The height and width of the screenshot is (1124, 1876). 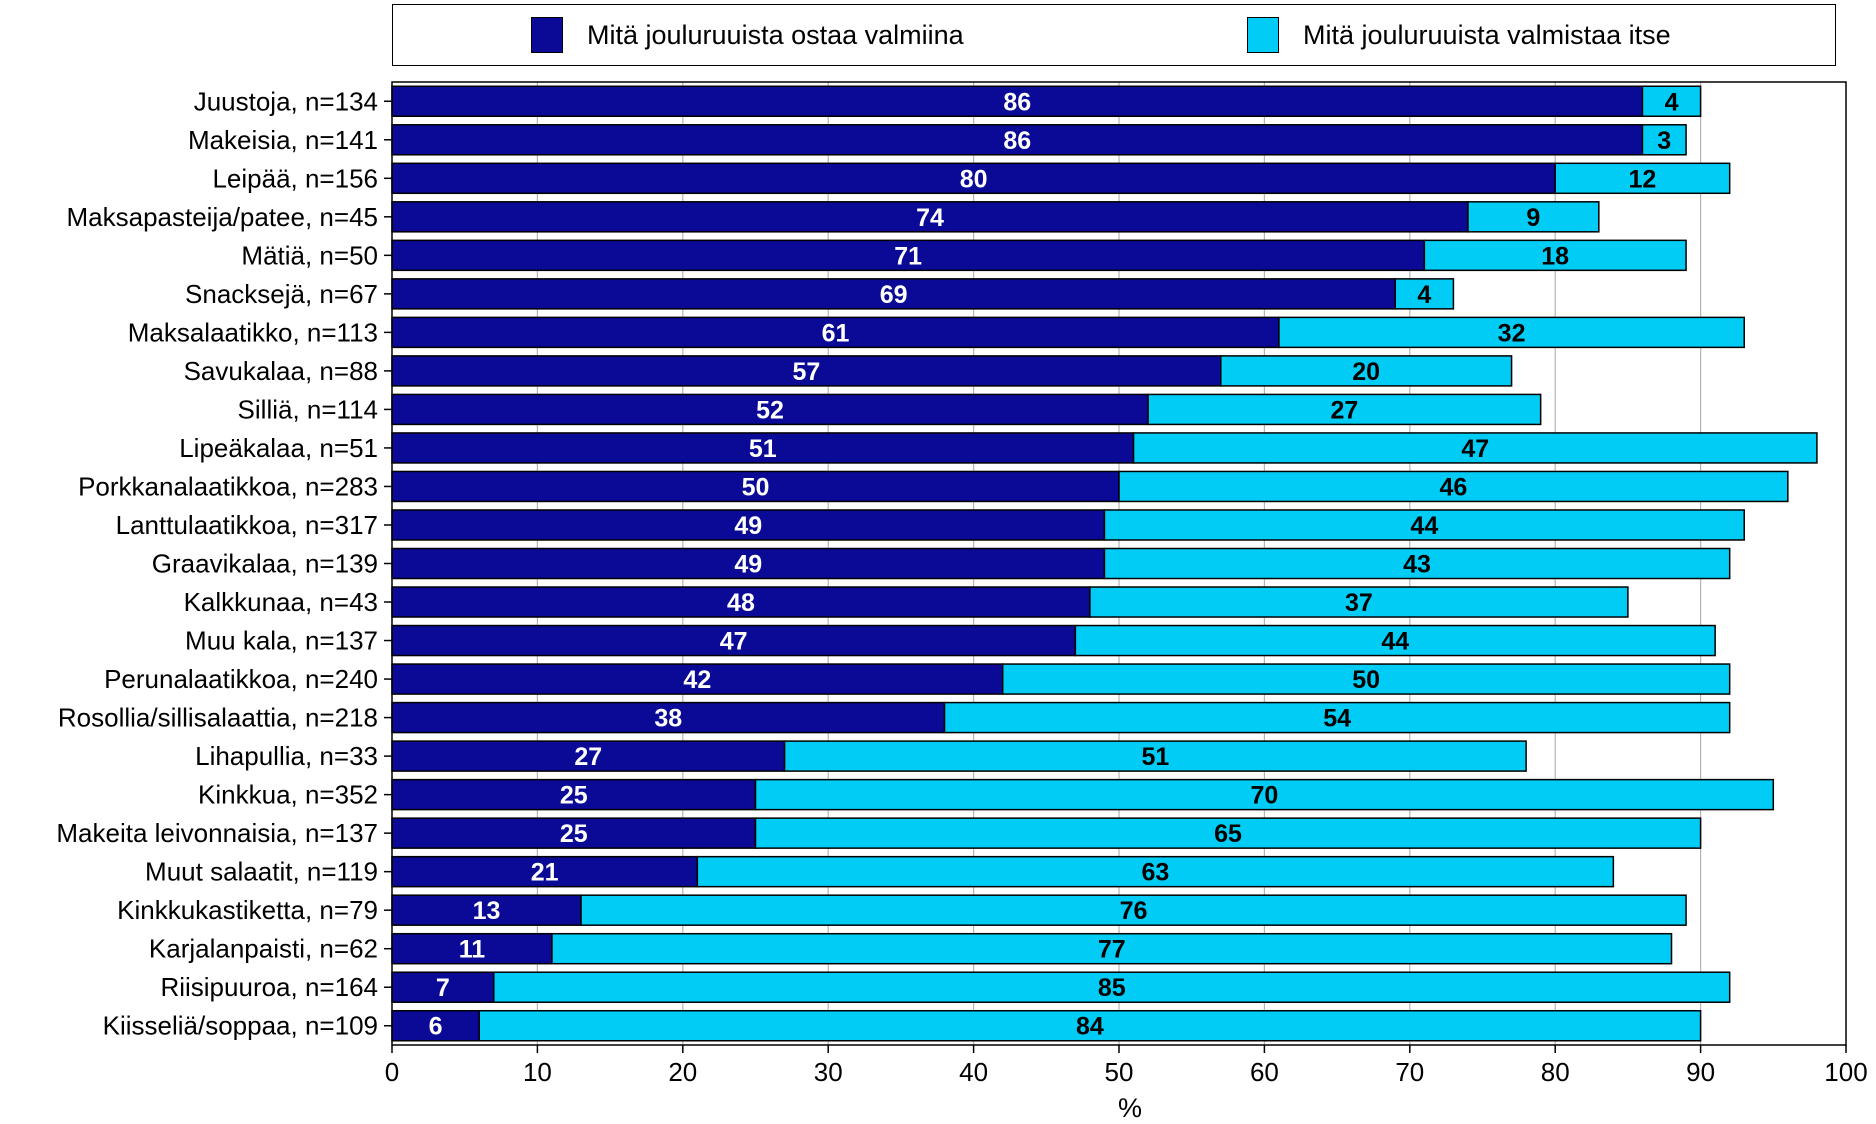 I want to click on x-axis-title: %, so click(x=1130, y=1108).